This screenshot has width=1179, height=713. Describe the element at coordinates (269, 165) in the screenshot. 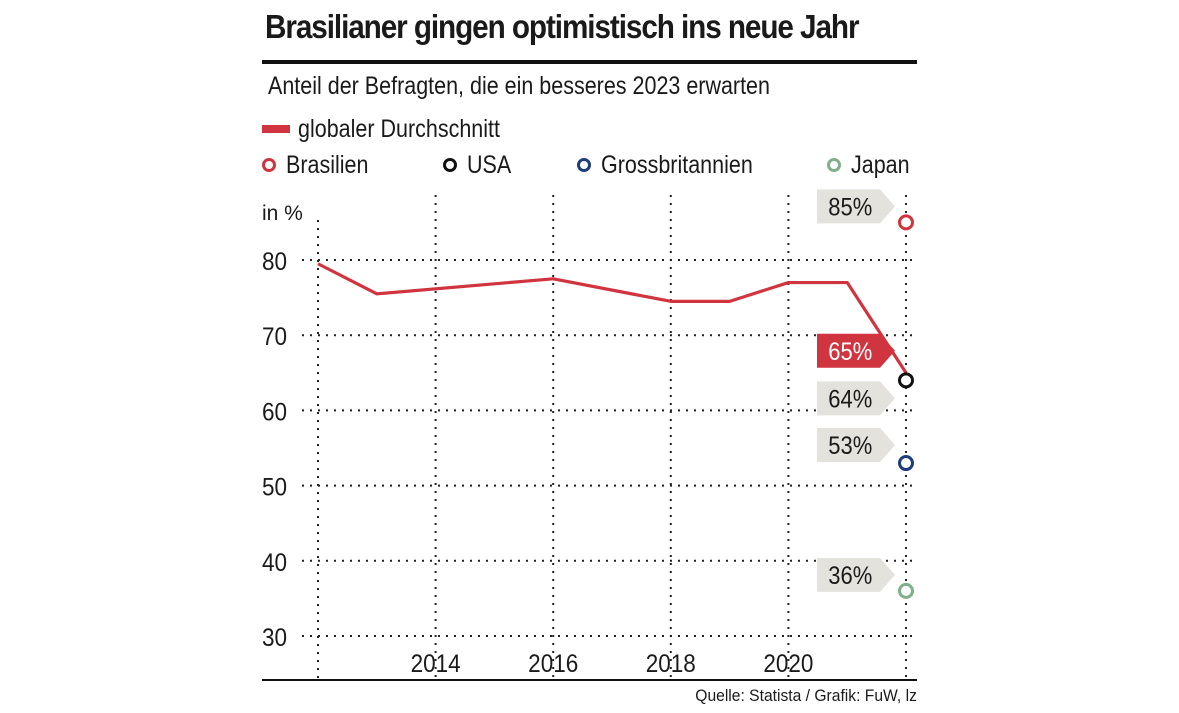

I see `legend-marker-brasilien` at that location.